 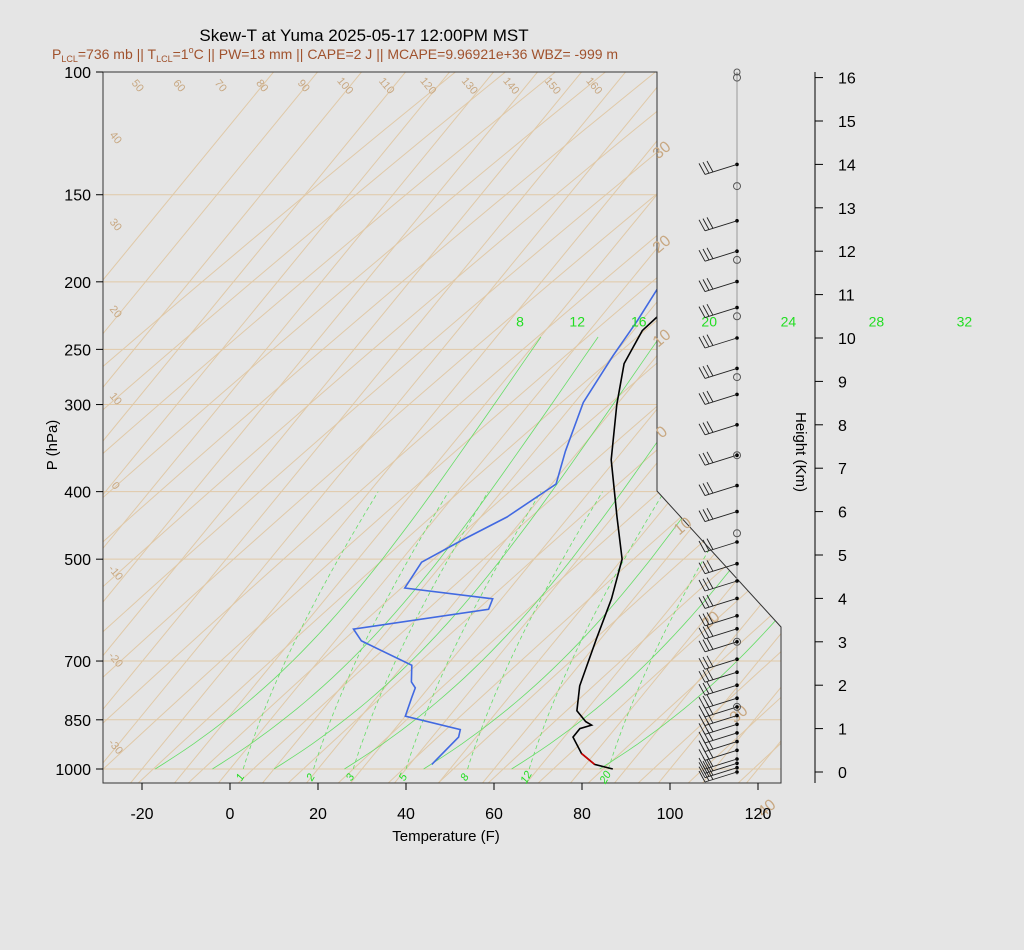 I want to click on pressure-tick-label: 100, so click(x=77, y=73).